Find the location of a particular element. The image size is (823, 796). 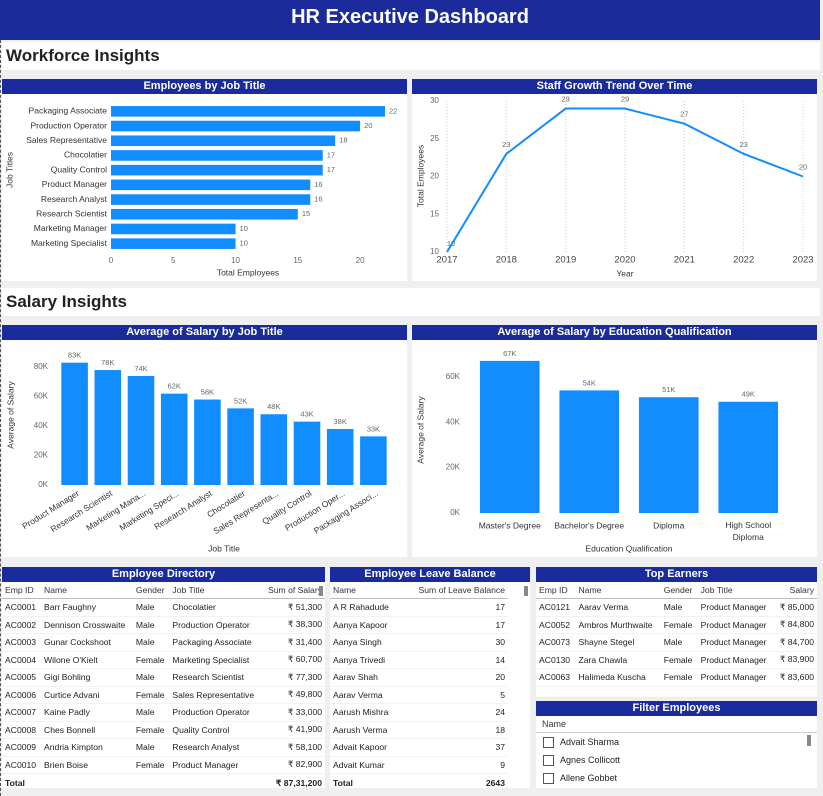

x-axis-title: Job Title is located at coordinates (224, 548).